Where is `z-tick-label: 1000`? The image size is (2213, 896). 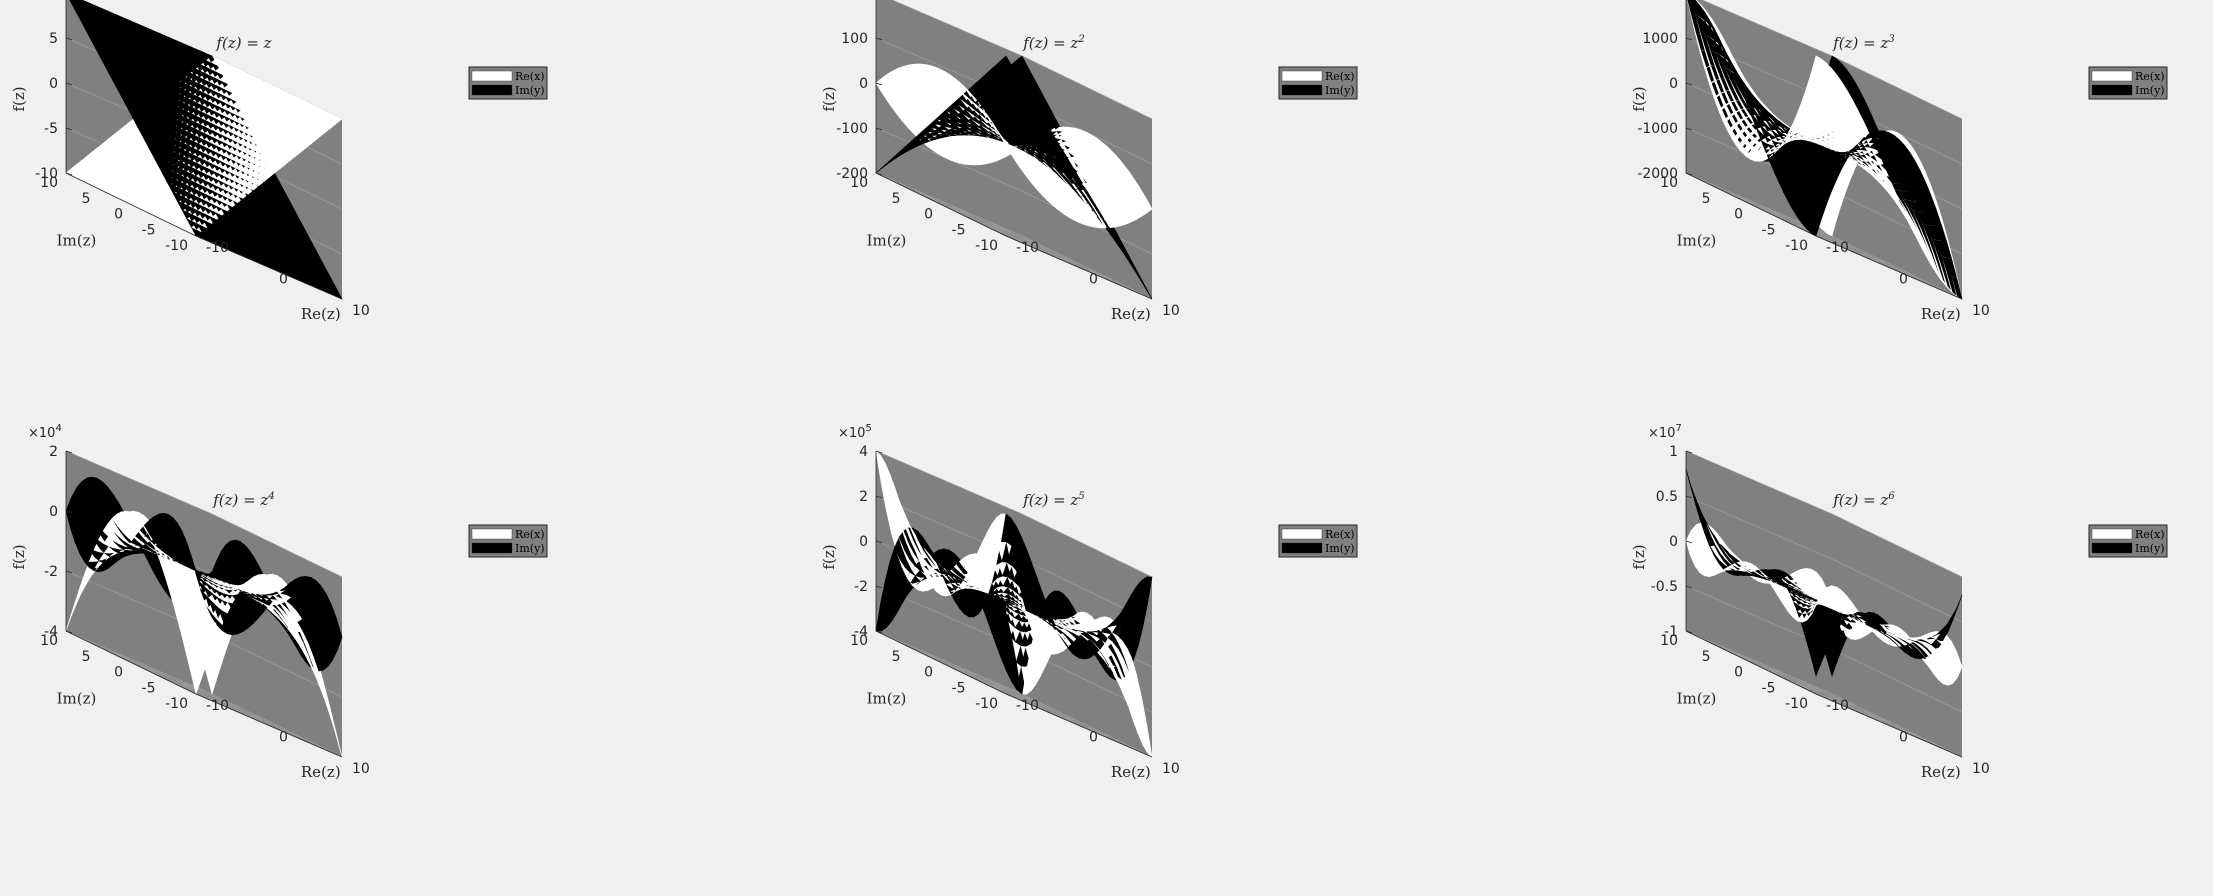 z-tick-label: 1000 is located at coordinates (1660, 39).